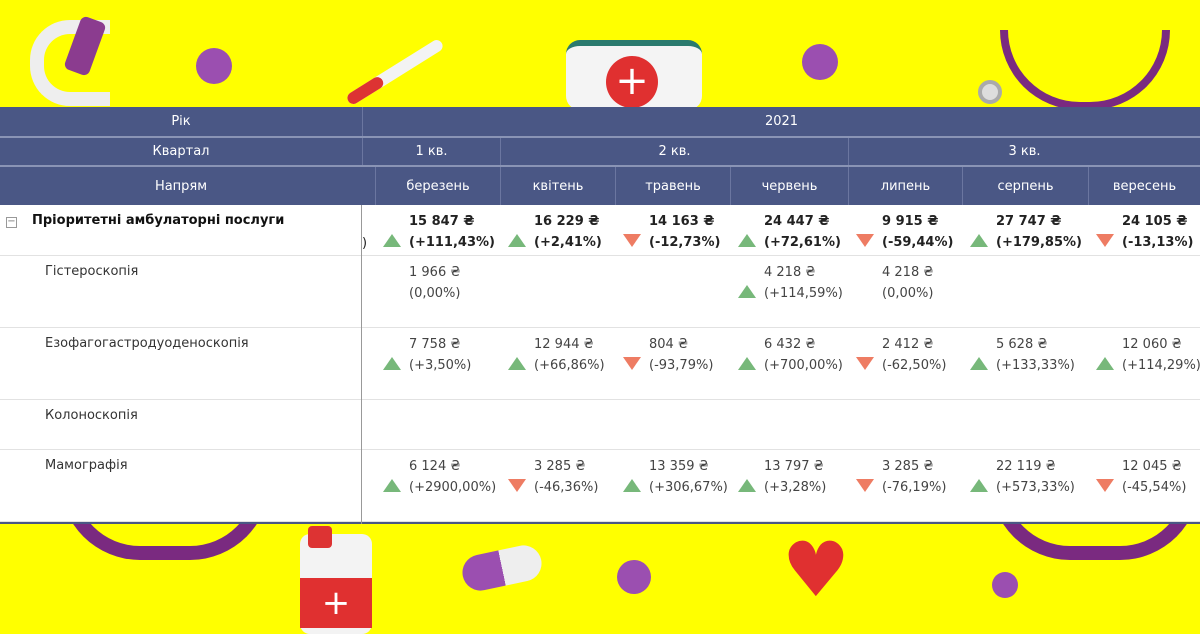 The image size is (1200, 634). Describe the element at coordinates (557, 186) in the screenshot. I see `month-header: квітень` at that location.